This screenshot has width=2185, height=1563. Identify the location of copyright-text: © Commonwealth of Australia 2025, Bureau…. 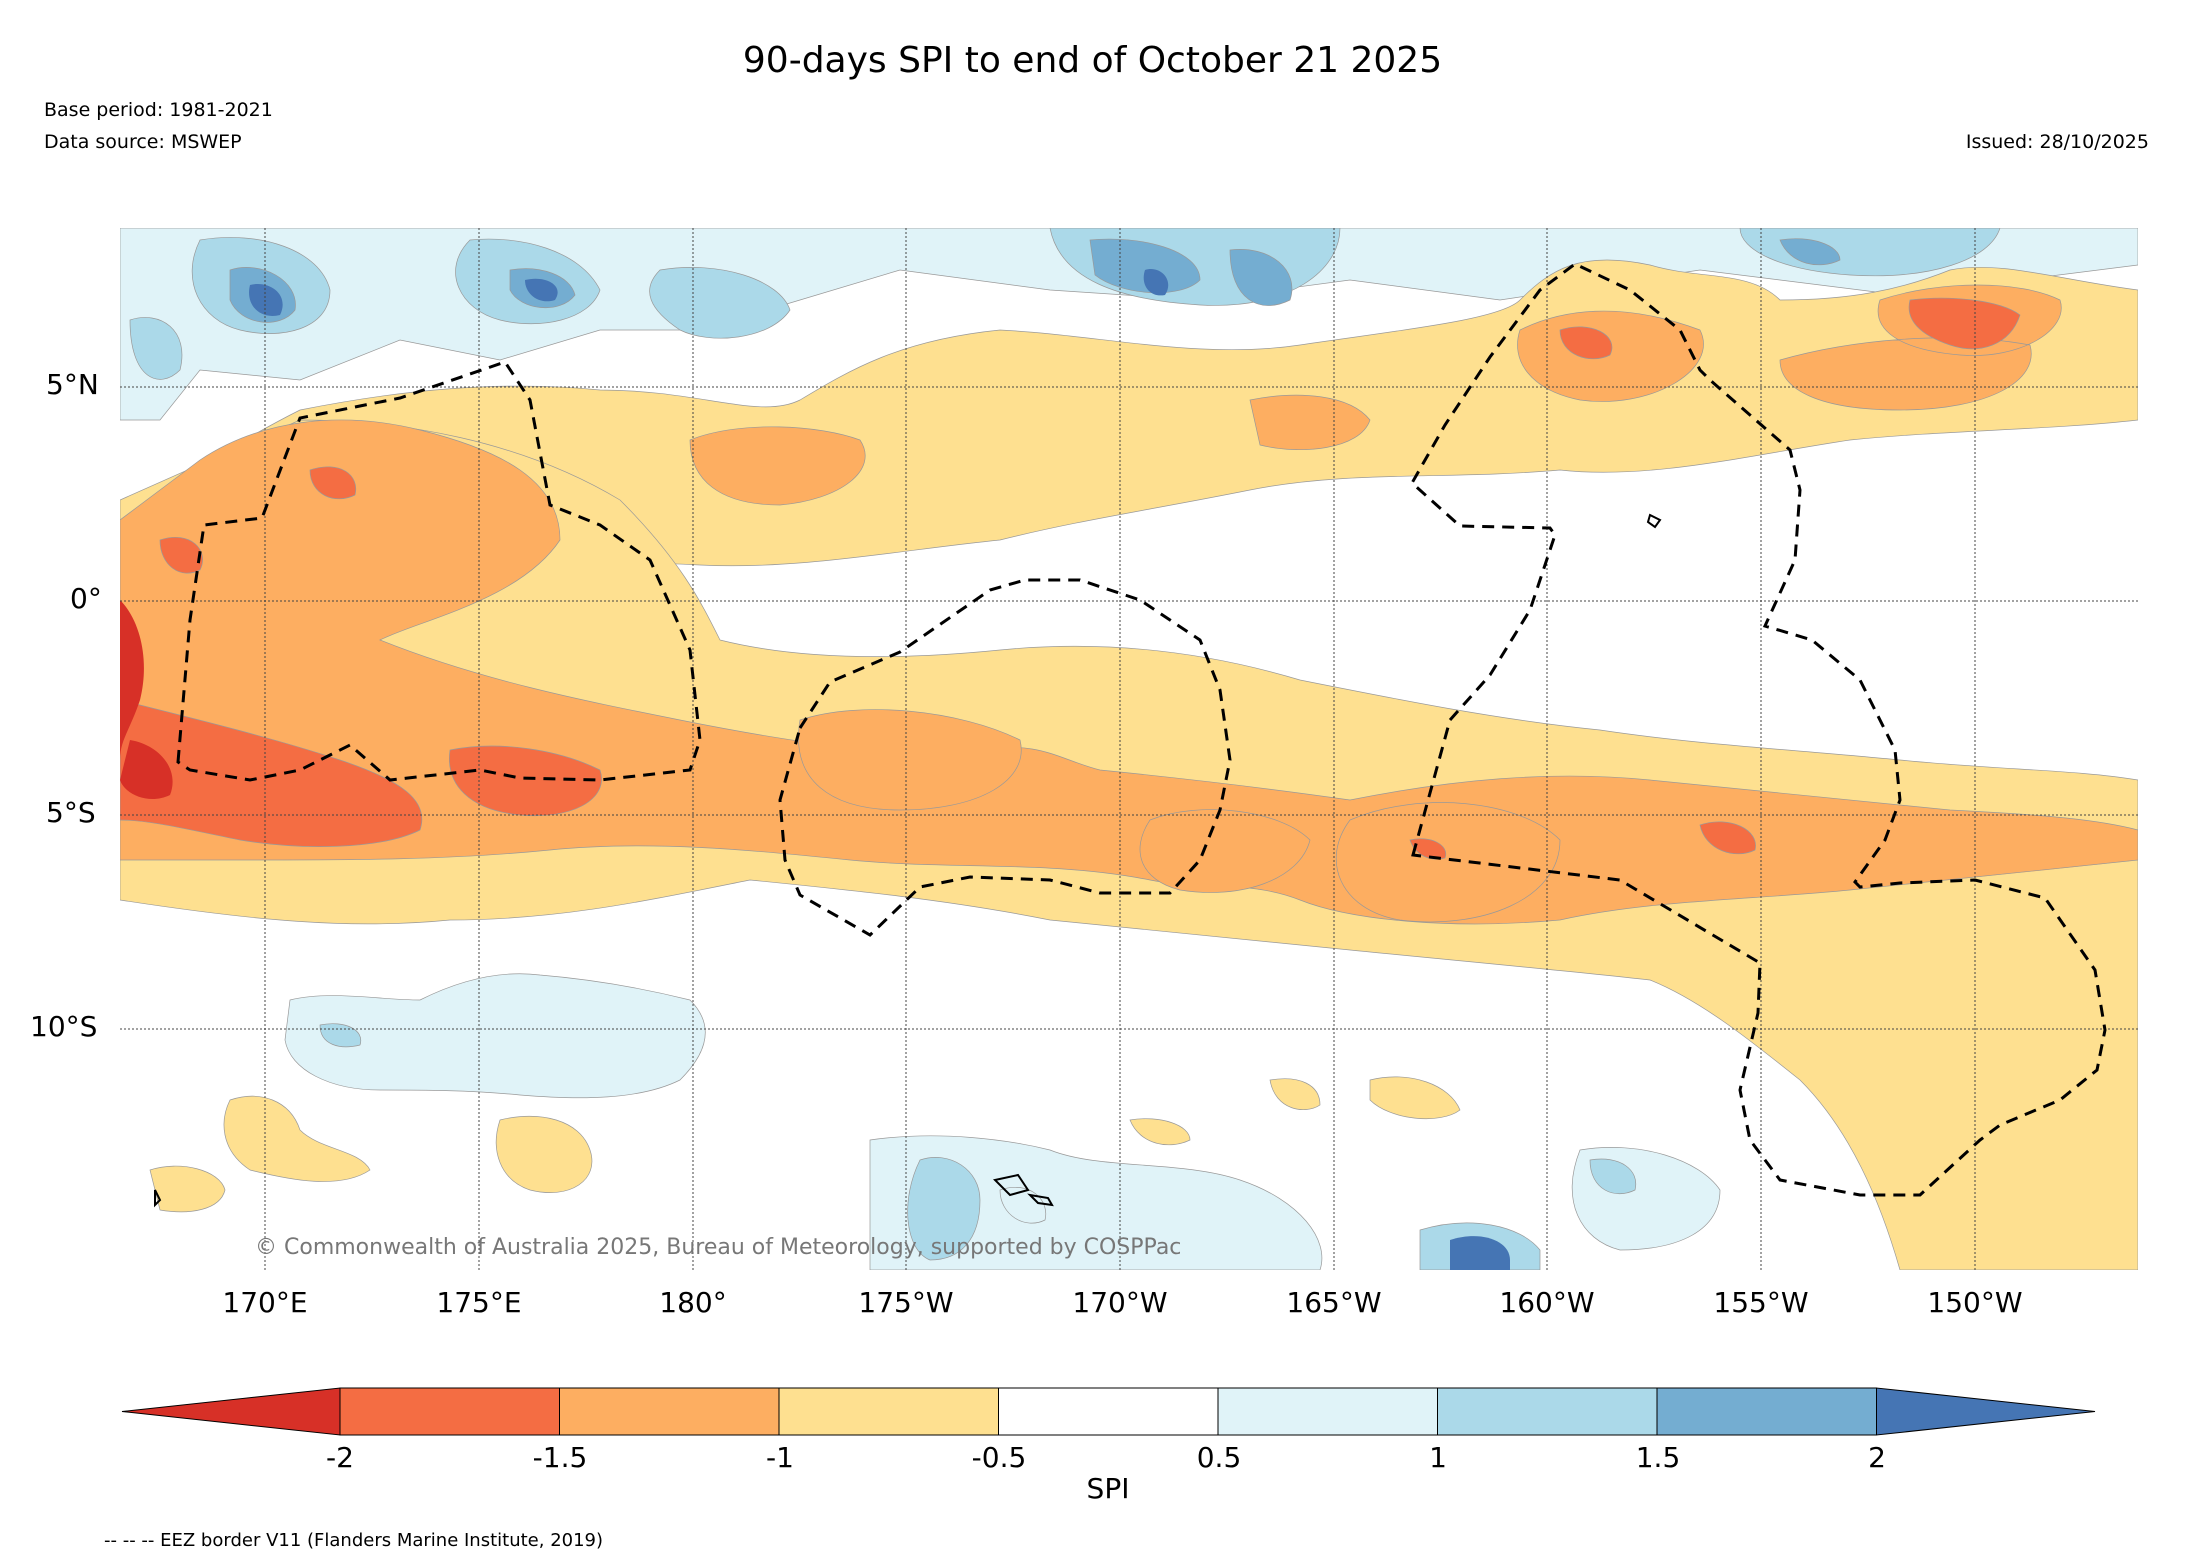
(718, 1247).